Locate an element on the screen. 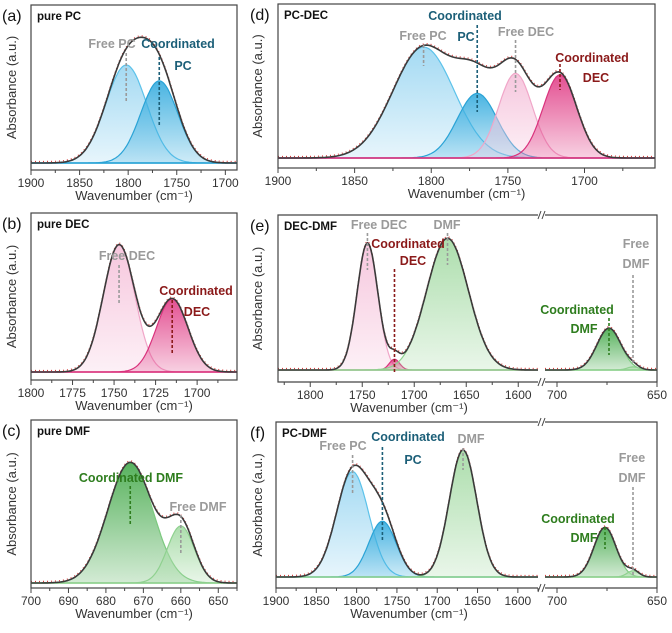 This screenshot has height=633, width=672. x-tick-label: 680 is located at coordinates (106, 601).